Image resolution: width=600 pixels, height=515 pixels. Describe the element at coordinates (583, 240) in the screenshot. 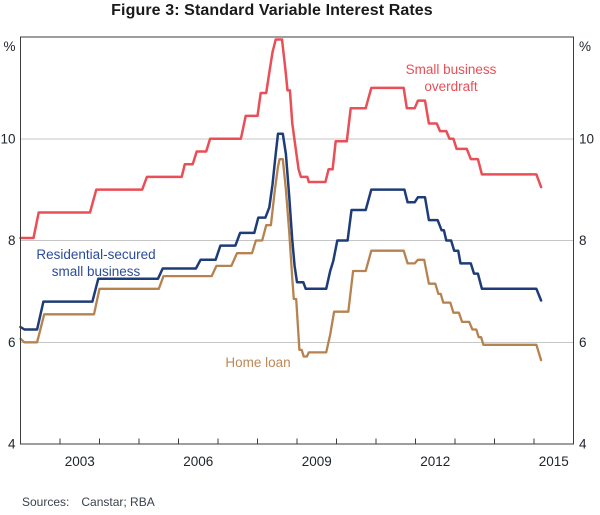

I see `y-label-right-8: 8` at that location.